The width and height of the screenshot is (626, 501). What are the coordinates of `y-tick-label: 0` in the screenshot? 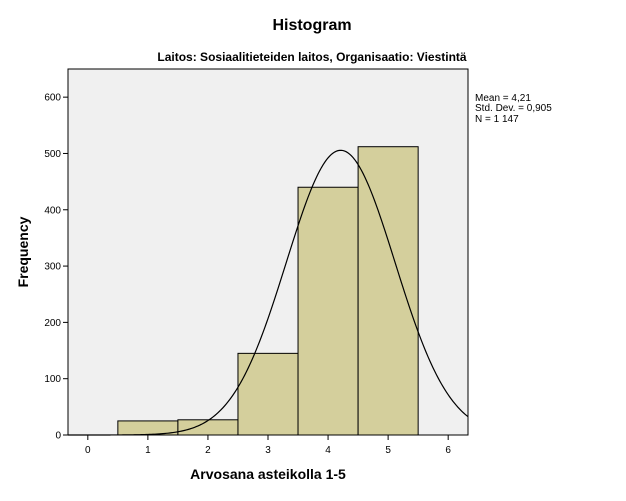 It's located at (58, 436).